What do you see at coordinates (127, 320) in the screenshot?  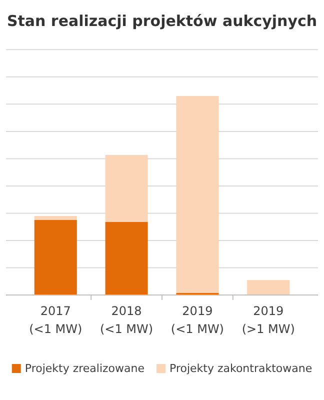 I see `x-tick-label: 2018 (<1 MW)` at bounding box center [127, 320].